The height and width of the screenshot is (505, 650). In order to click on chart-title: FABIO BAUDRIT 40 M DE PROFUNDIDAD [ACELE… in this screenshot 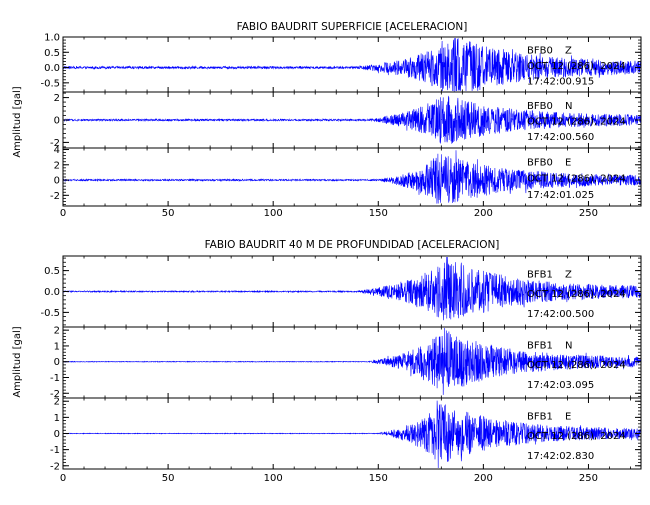, I will do `click(352, 245)`.